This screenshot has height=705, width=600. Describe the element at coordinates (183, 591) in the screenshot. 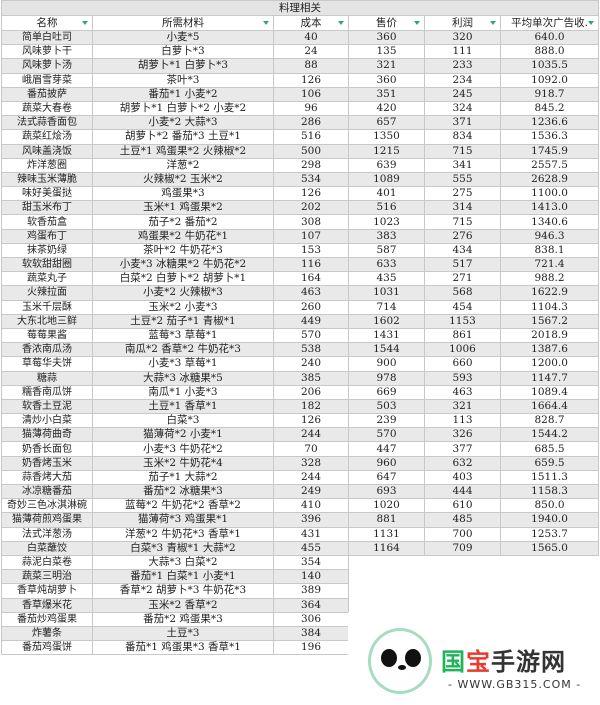

I see `table-cell: 香草*2 胡萝卜*3 牛奶花*3` at that location.